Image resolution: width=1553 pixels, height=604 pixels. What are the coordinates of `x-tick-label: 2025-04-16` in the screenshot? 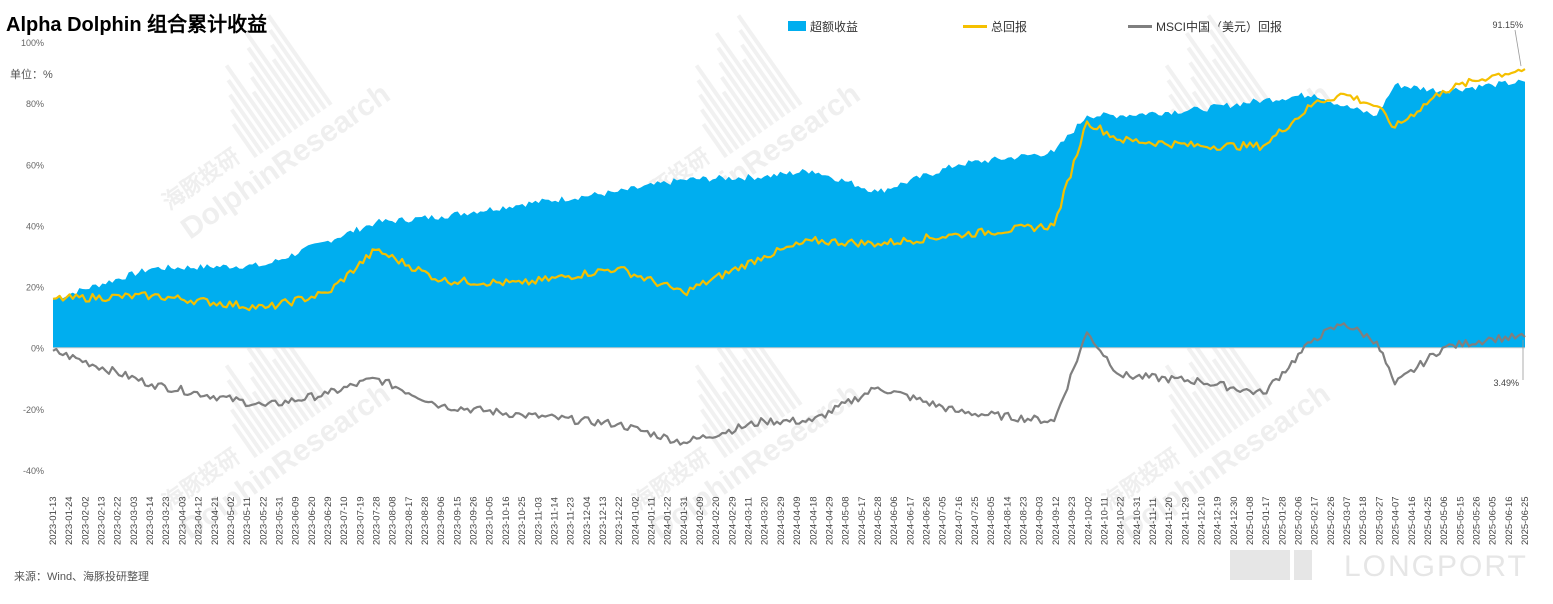 It's located at (1412, 520).